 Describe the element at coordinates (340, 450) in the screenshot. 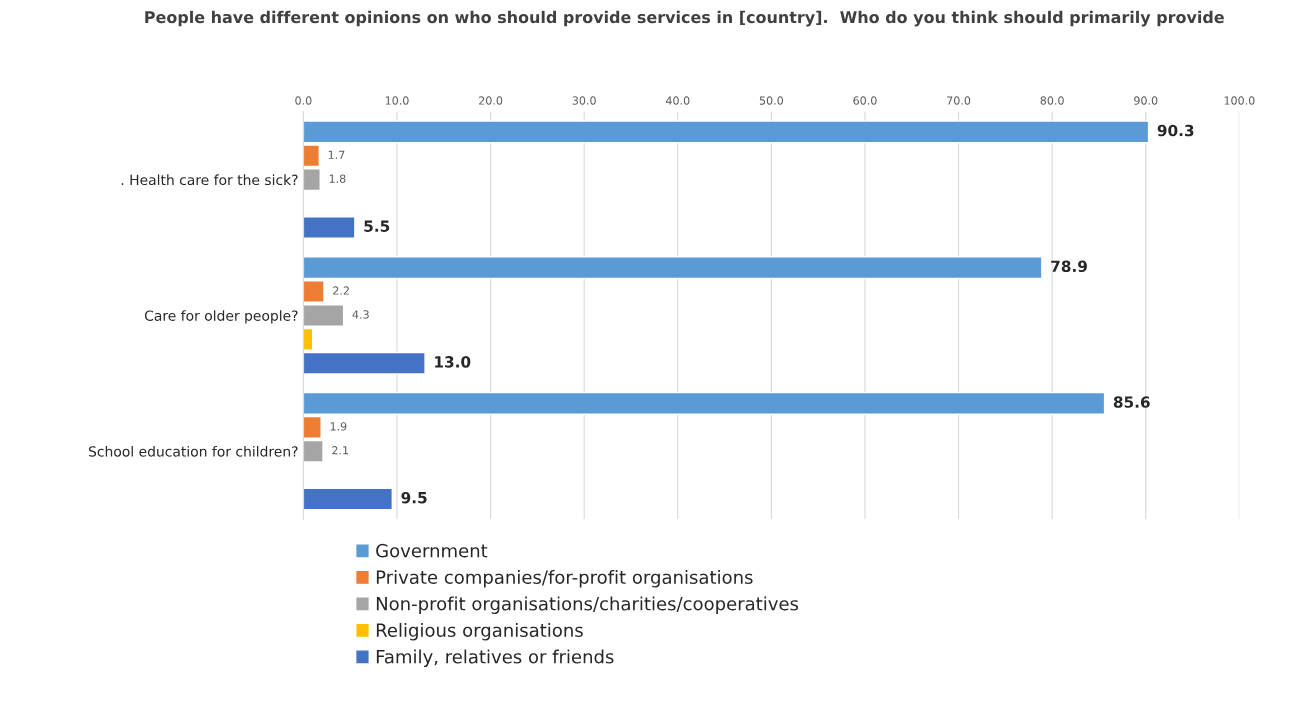

I see `data-label: 2.1` at that location.